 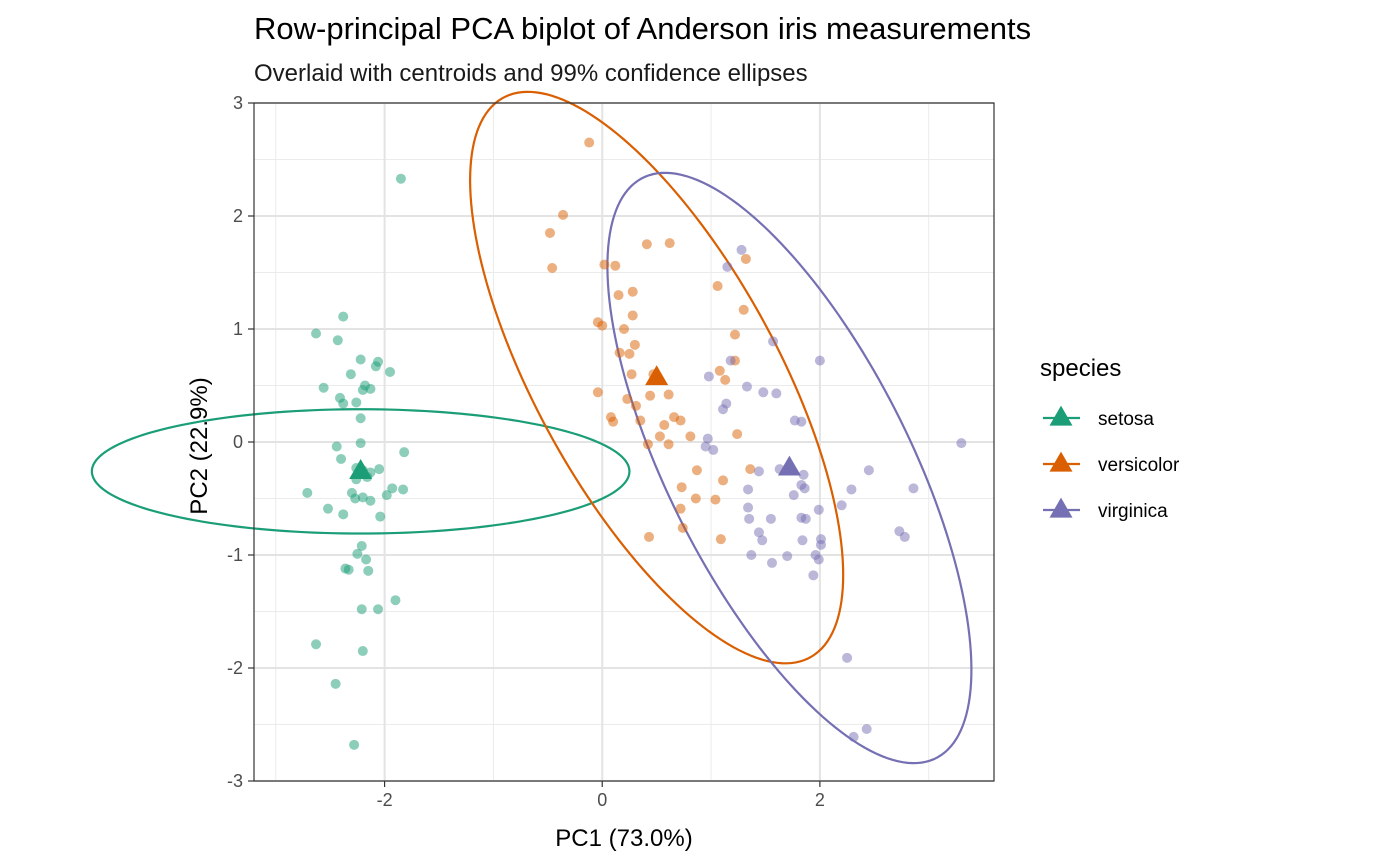 What do you see at coordinates (820, 800) in the screenshot?
I see `x-tick-label: 2` at bounding box center [820, 800].